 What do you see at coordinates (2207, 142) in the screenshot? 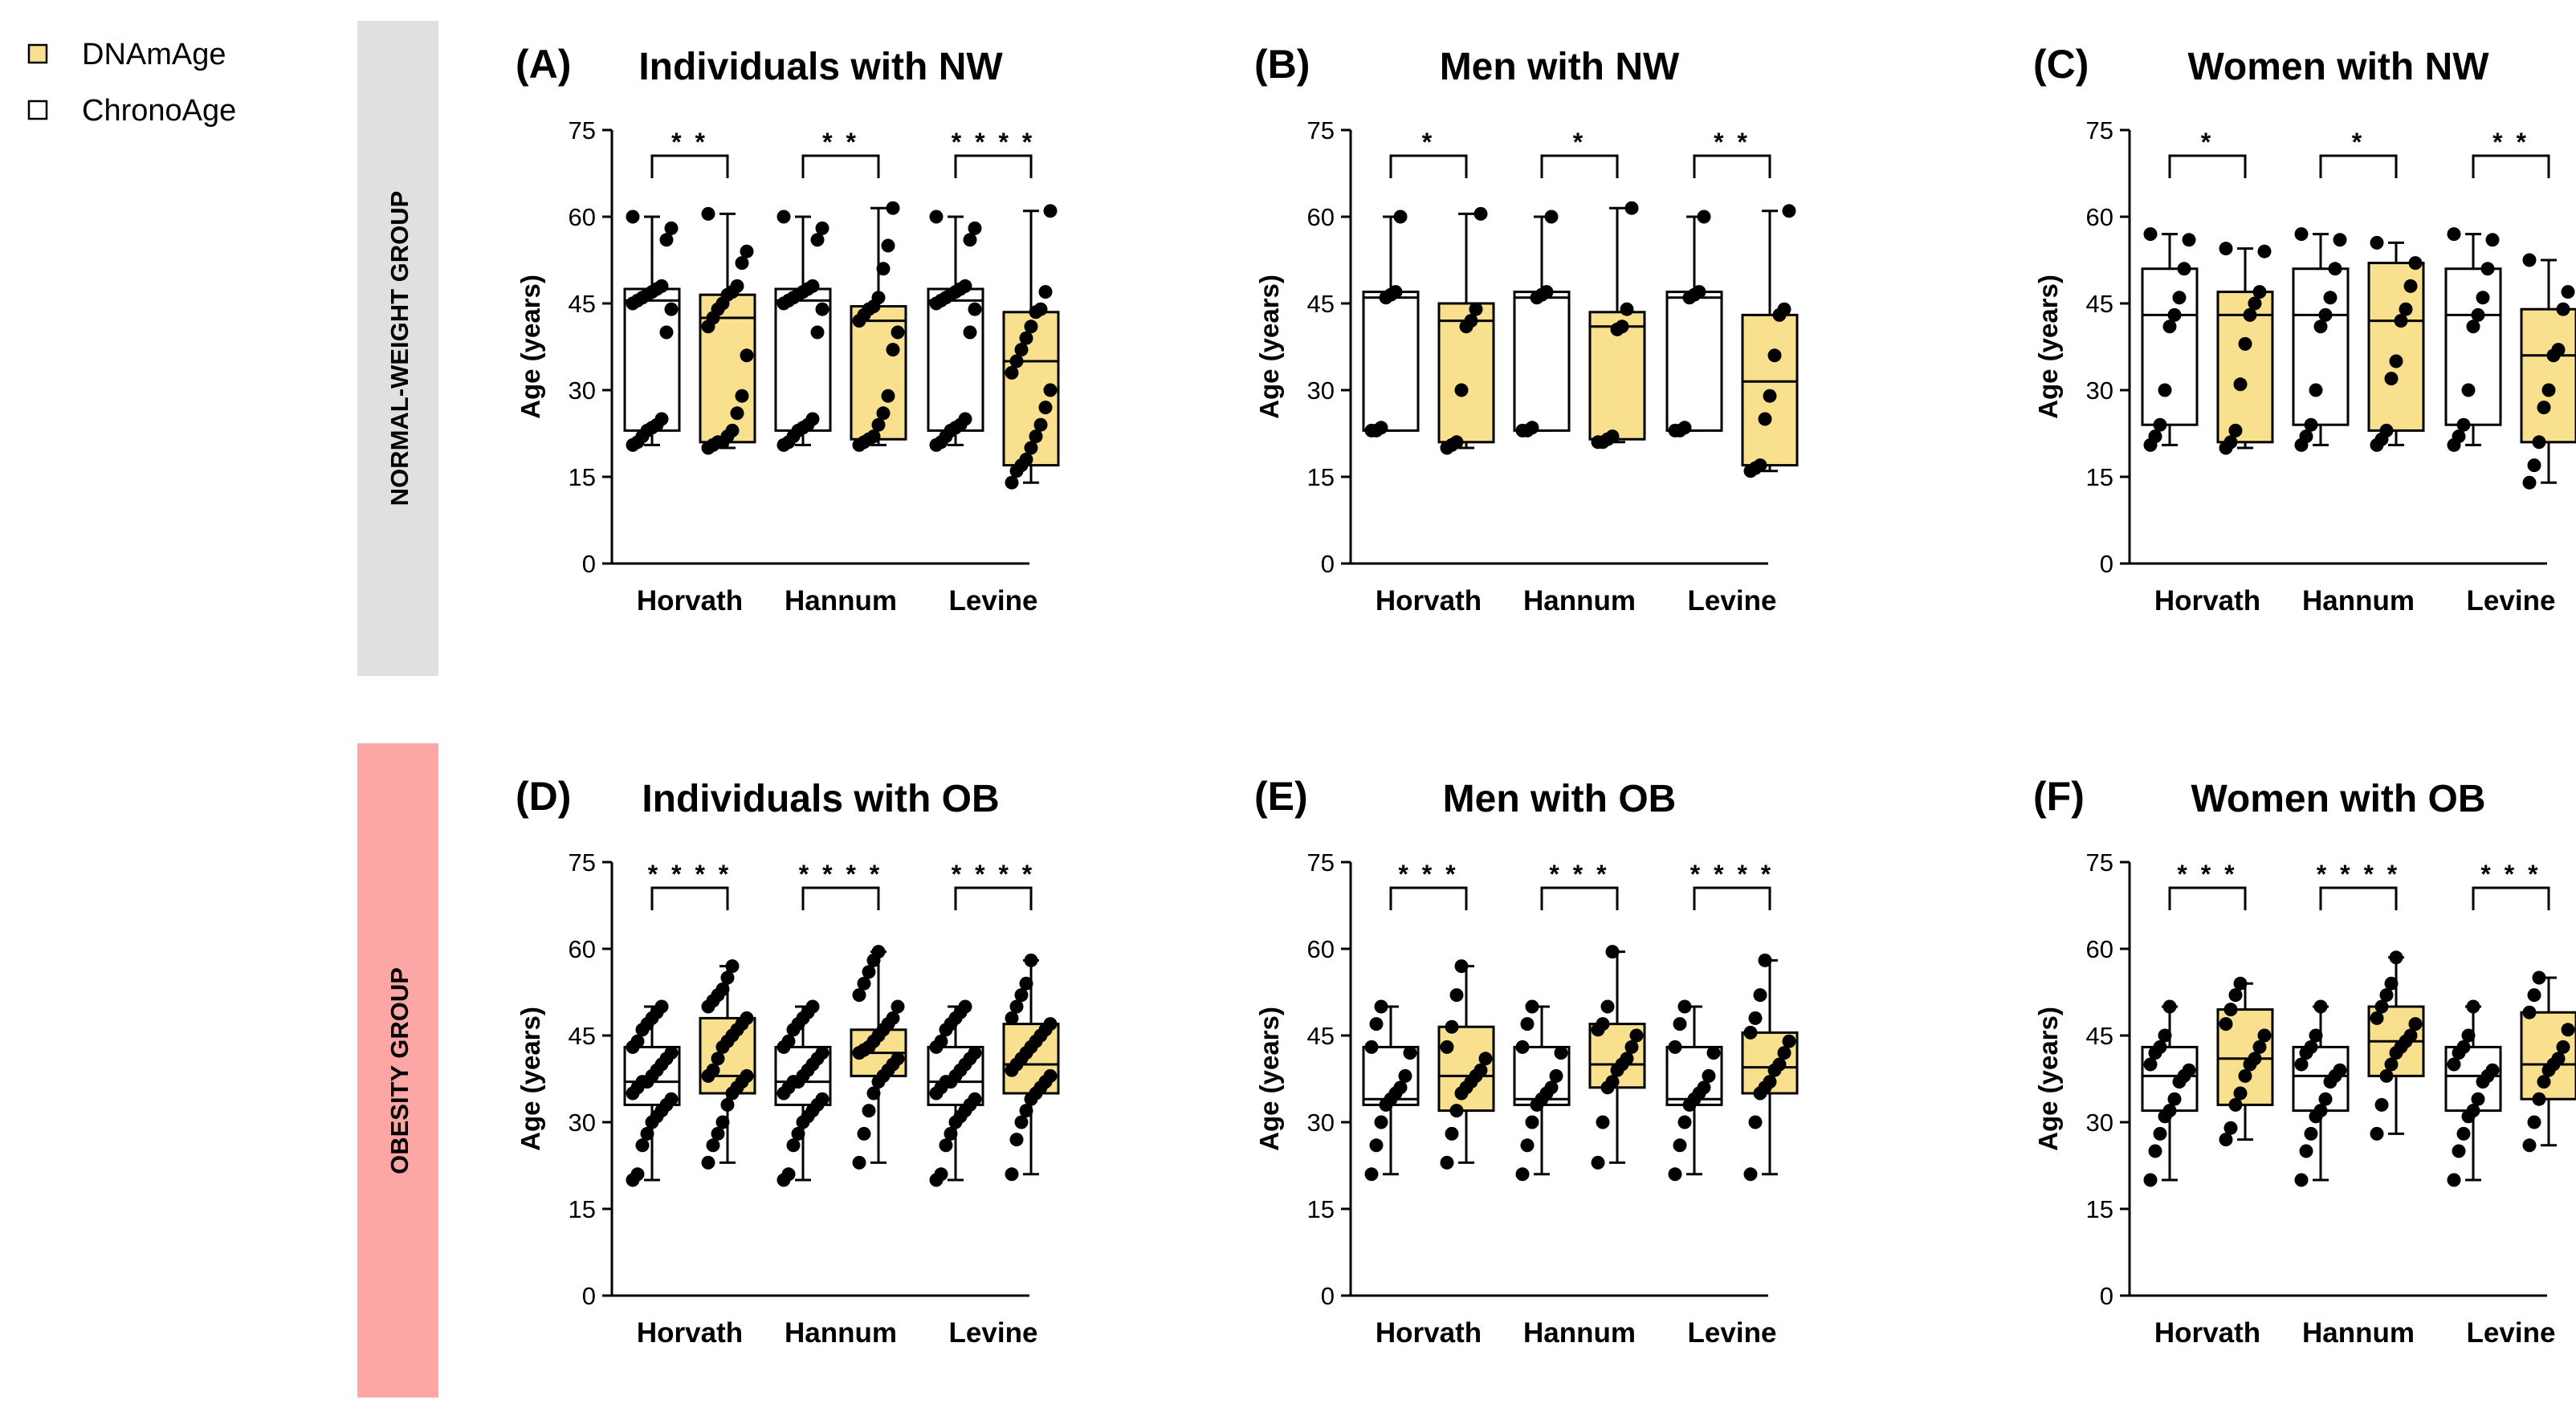
I see `significance-stars: *` at bounding box center [2207, 142].